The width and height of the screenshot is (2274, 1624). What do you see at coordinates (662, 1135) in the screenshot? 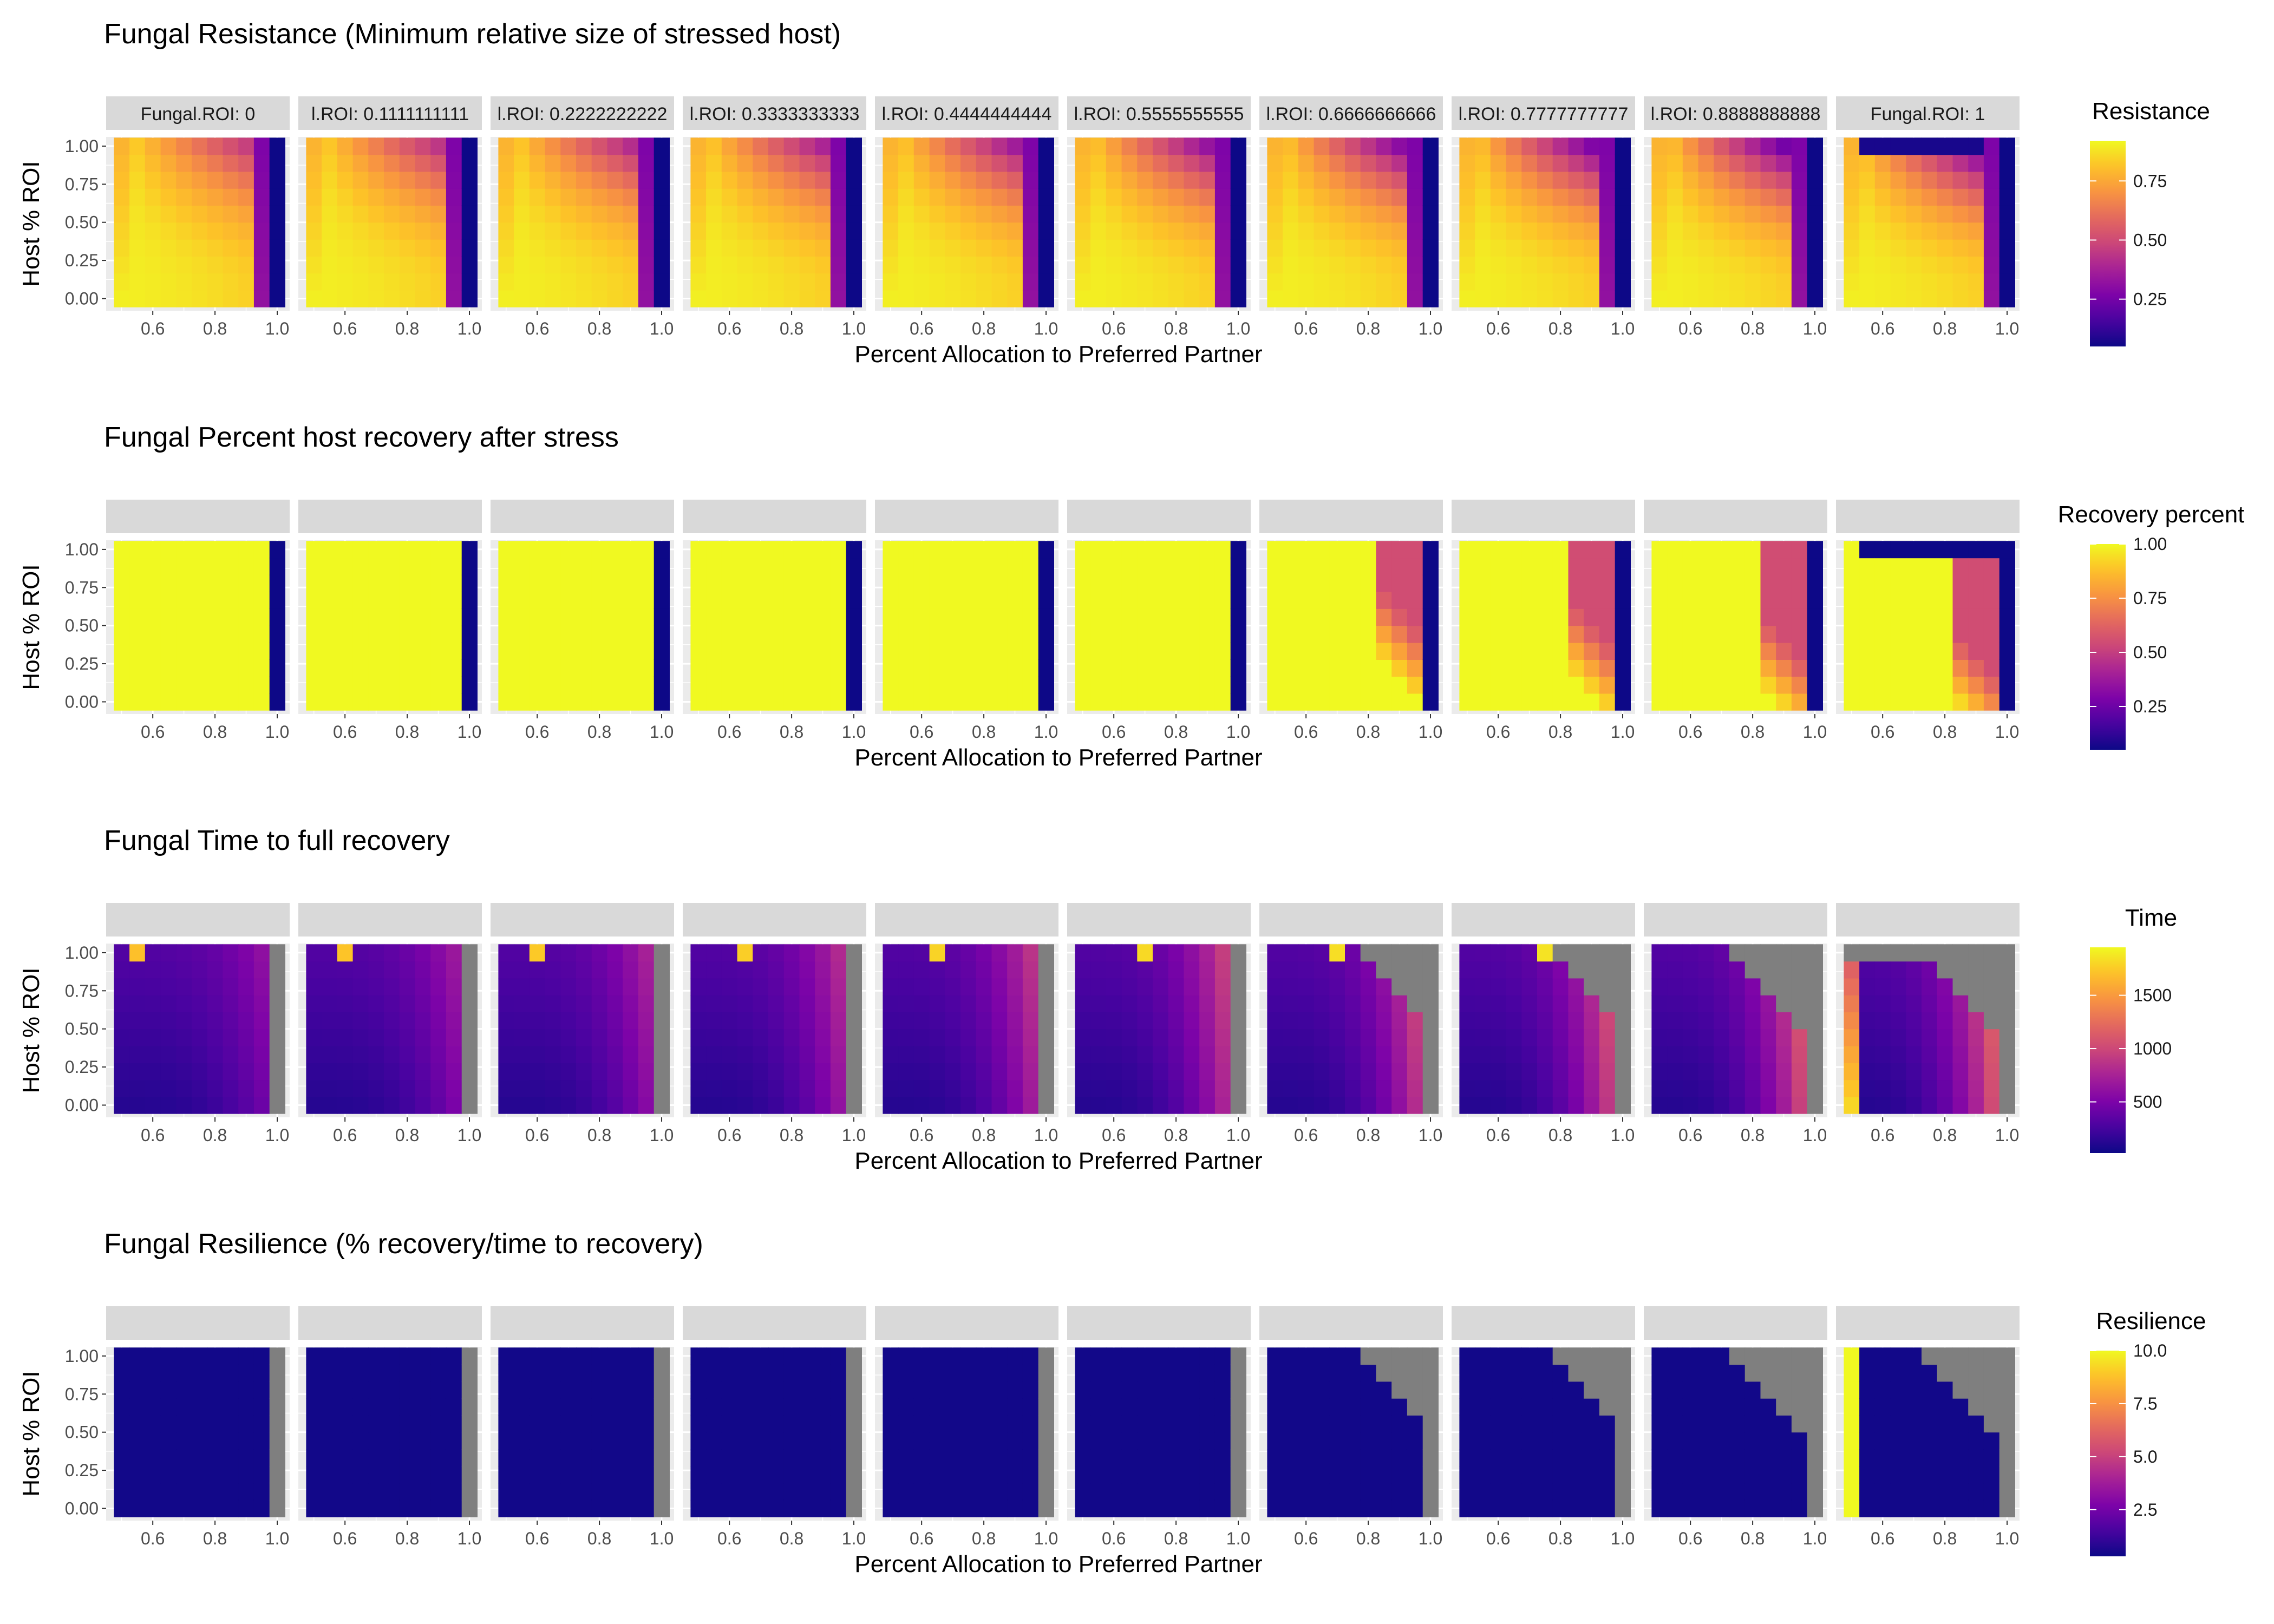
I see `x-tick-label: 1.0` at bounding box center [662, 1135].